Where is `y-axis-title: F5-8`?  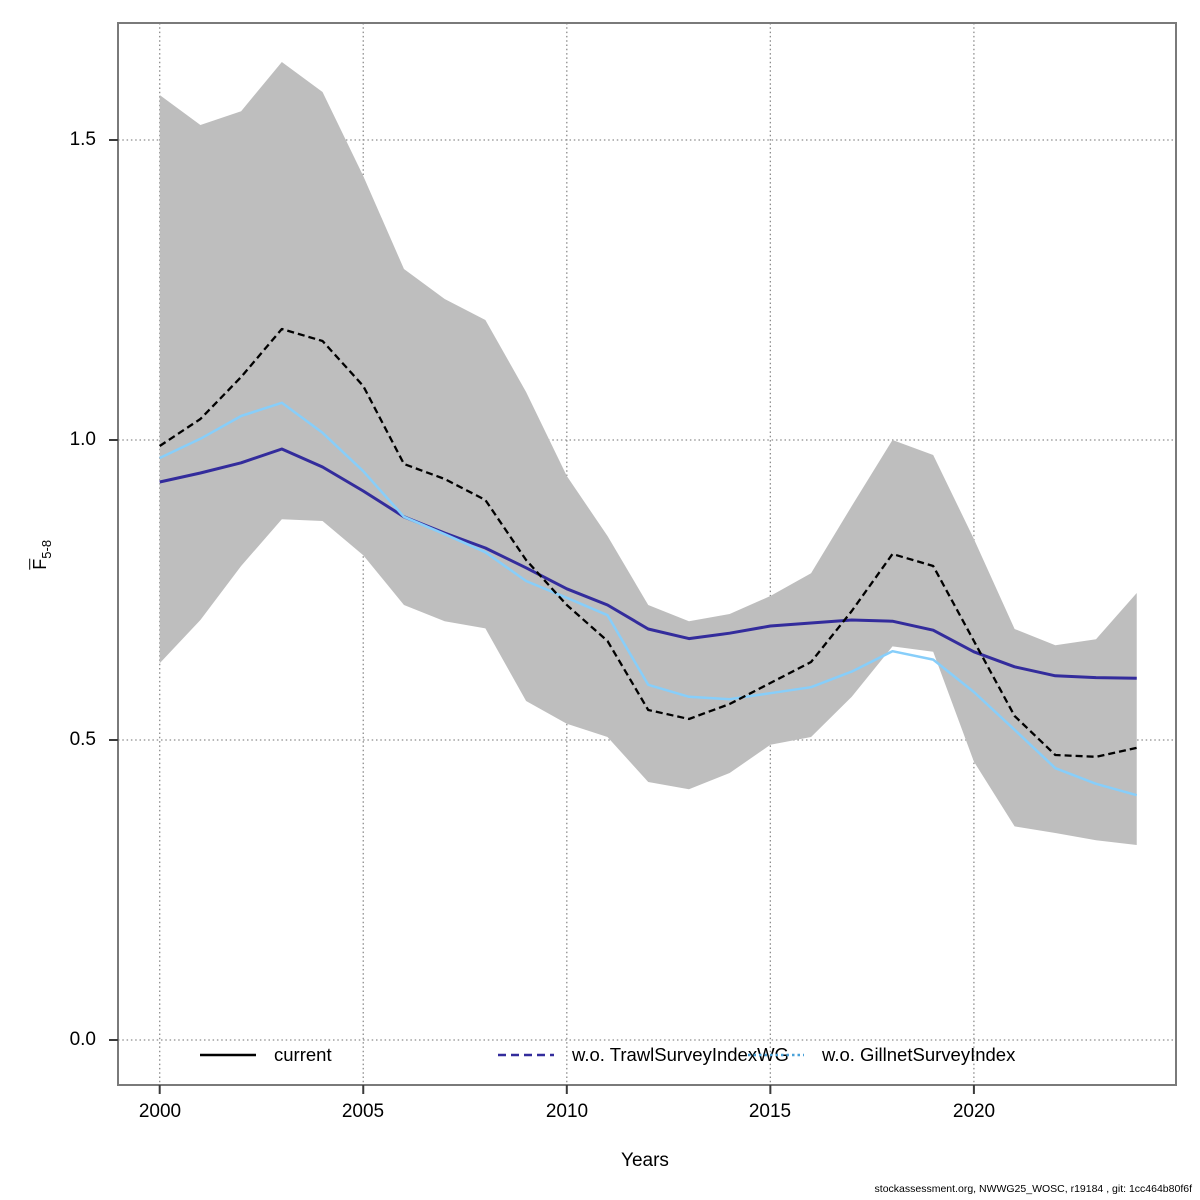
y-axis-title: F5-8 is located at coordinates (42, 555).